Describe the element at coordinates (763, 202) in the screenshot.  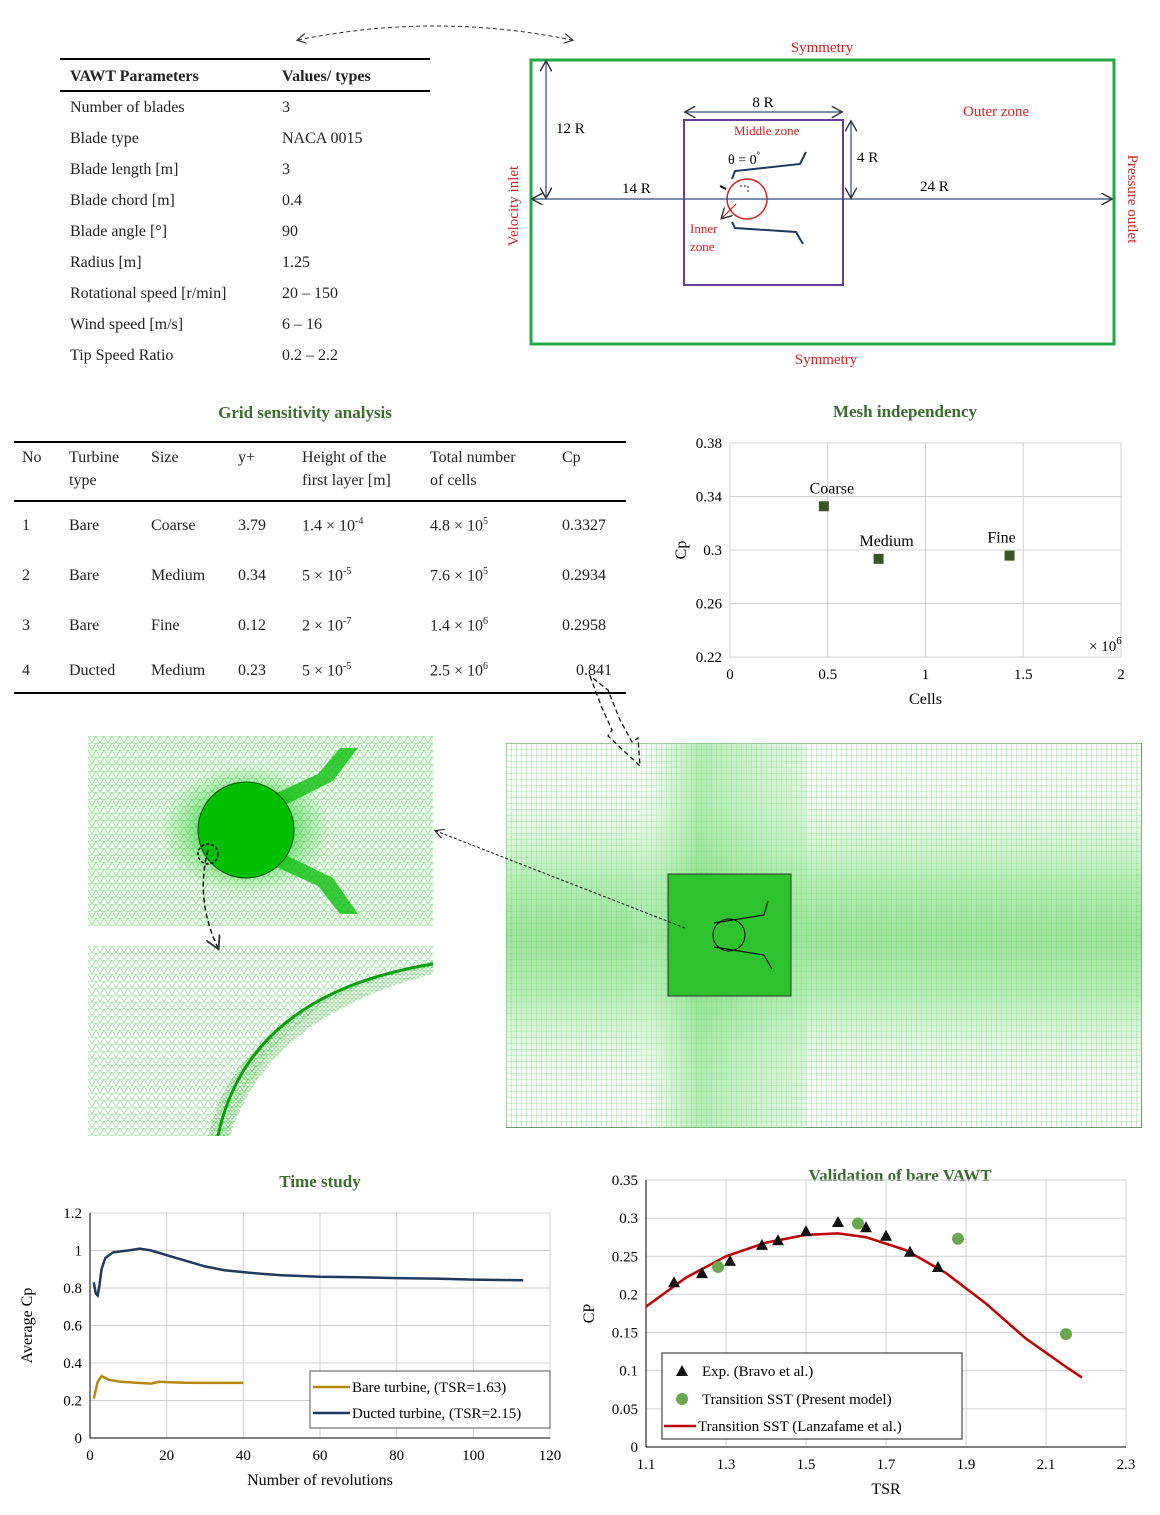
I see `middle-zone-boundary` at that location.